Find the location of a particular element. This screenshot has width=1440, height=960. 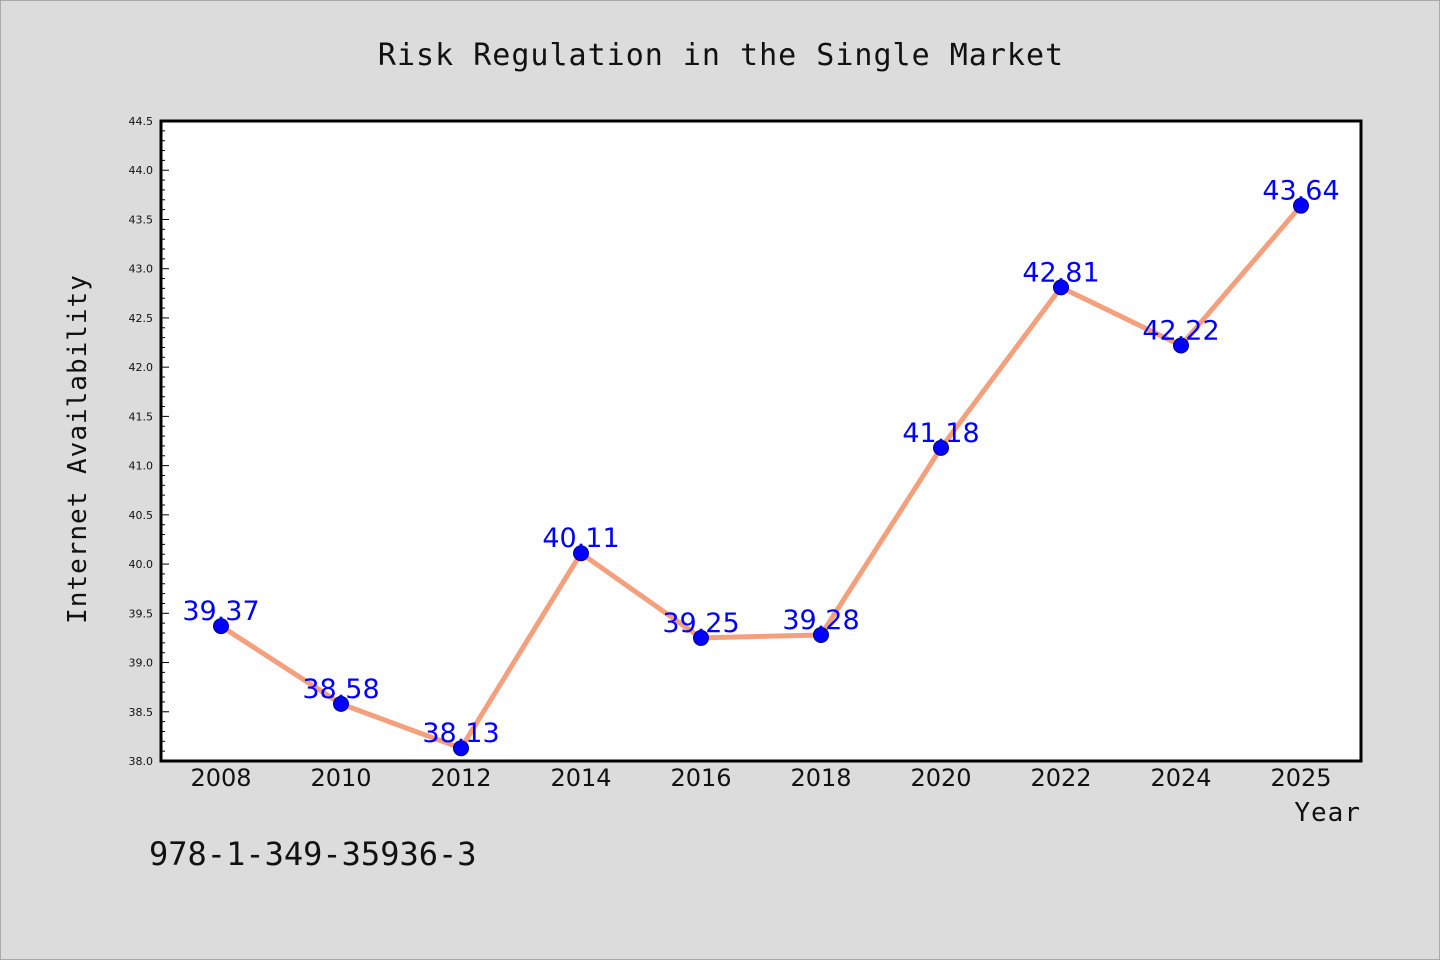

data-label: 39.28 is located at coordinates (820, 620).